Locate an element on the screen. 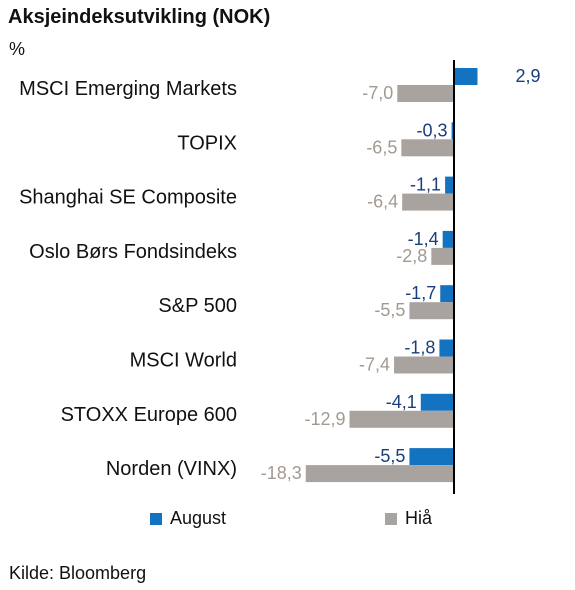  unit-label: % is located at coordinates (17, 49).